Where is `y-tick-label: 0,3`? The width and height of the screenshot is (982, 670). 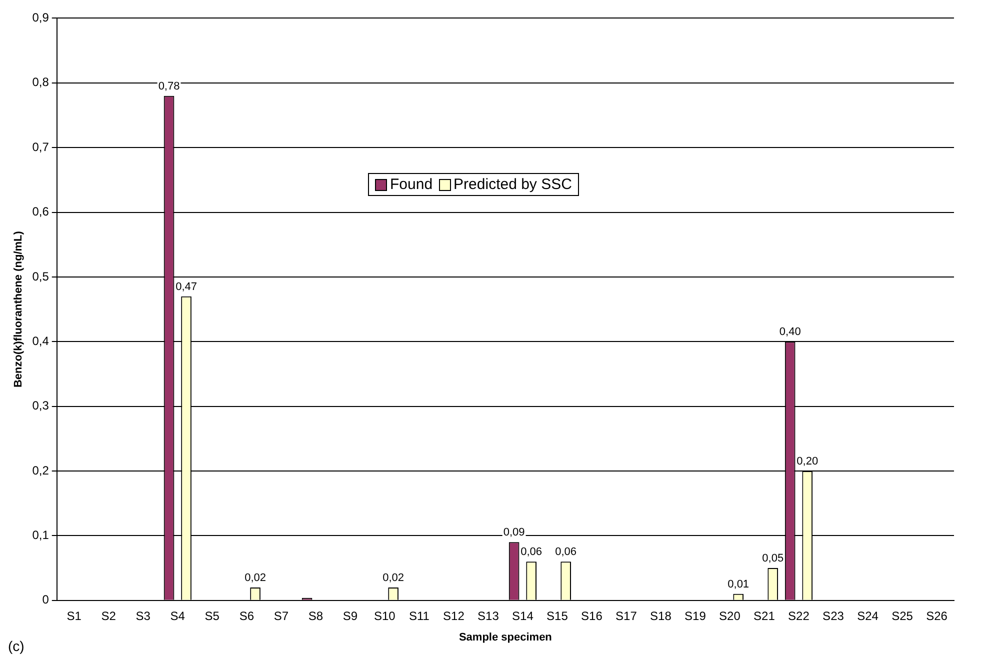 y-tick-label: 0,3 is located at coordinates (41, 405).